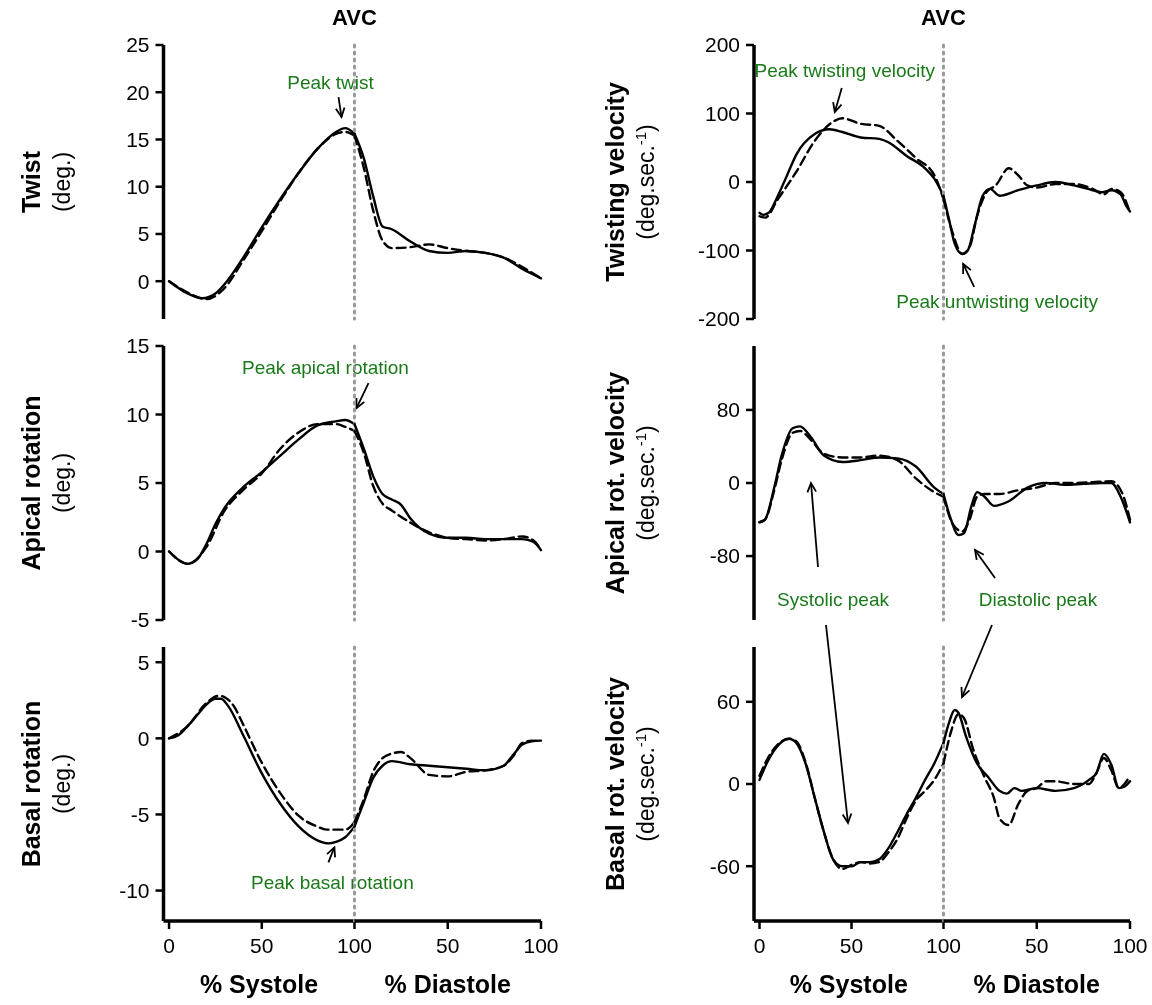 The width and height of the screenshot is (1152, 1005). Describe the element at coordinates (46, 784) in the screenshot. I see `y-axis-title: Basal rotation (deg.)` at that location.